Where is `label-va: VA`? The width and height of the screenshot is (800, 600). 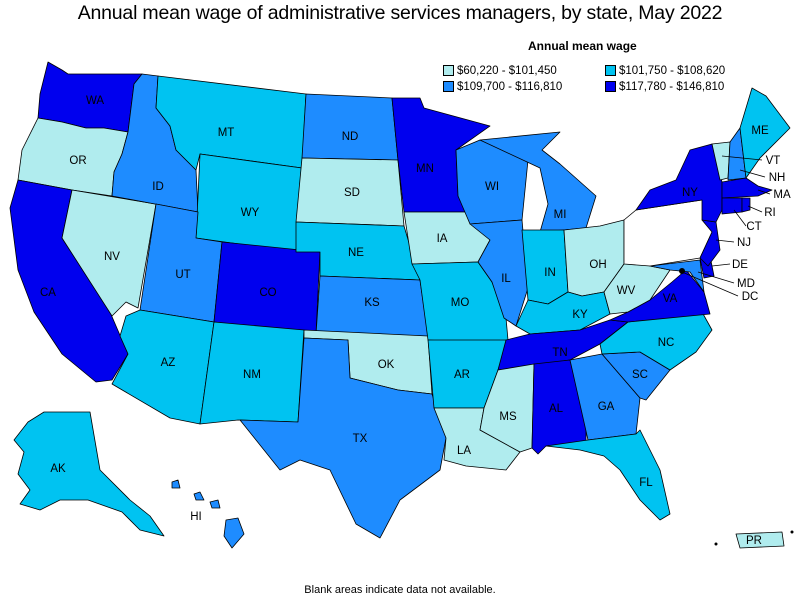 label-va: VA is located at coordinates (670, 299).